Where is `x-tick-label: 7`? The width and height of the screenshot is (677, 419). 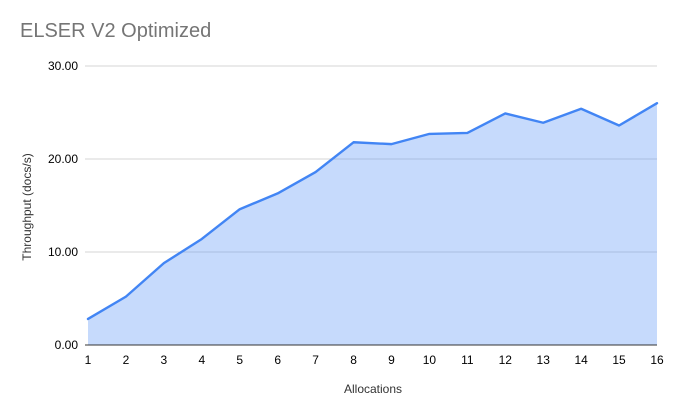
x-tick-label: 7 is located at coordinates (315, 360).